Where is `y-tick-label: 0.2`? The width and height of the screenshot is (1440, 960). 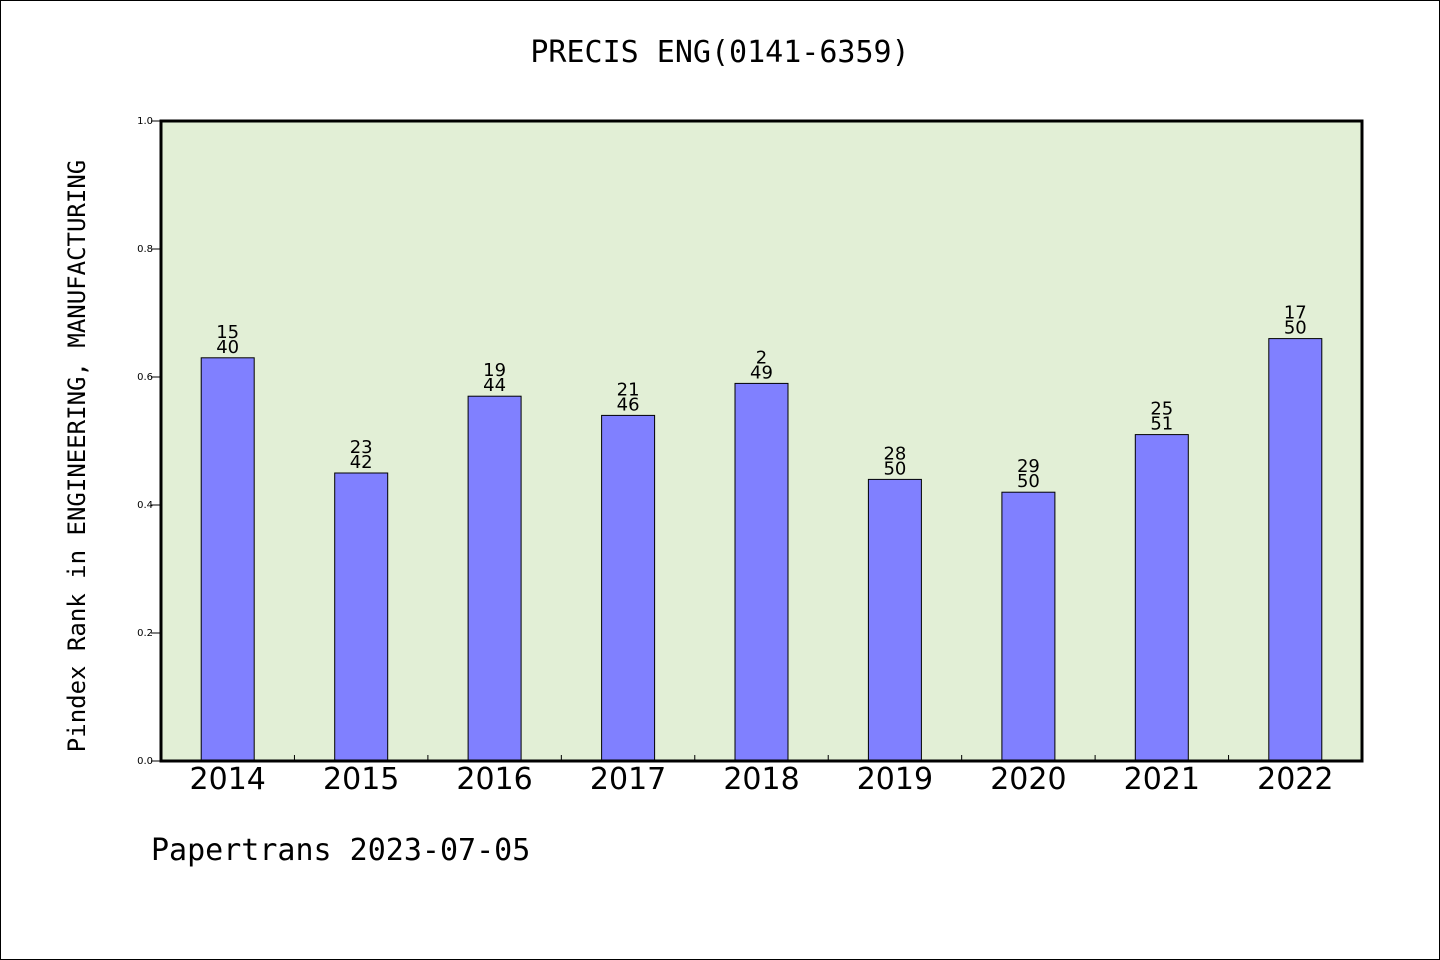 y-tick-label: 0.2 is located at coordinates (145, 633).